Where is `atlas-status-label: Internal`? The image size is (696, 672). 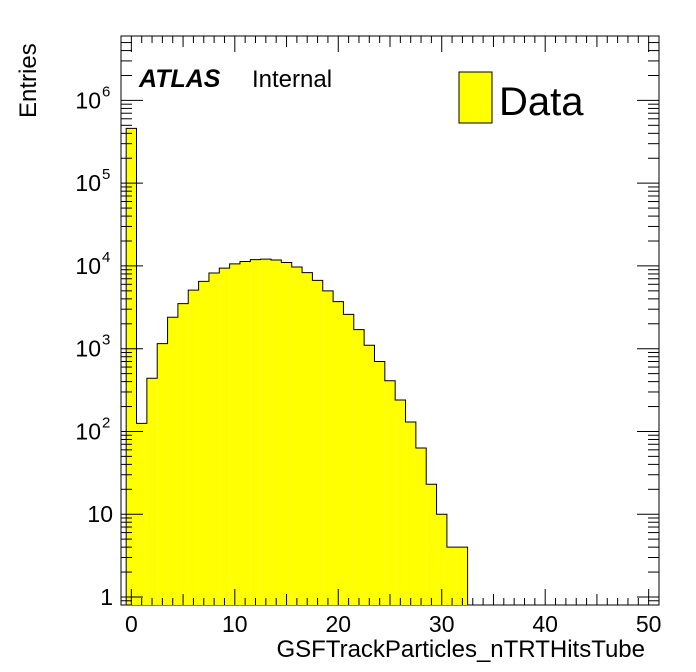 atlas-status-label: Internal is located at coordinates (292, 79).